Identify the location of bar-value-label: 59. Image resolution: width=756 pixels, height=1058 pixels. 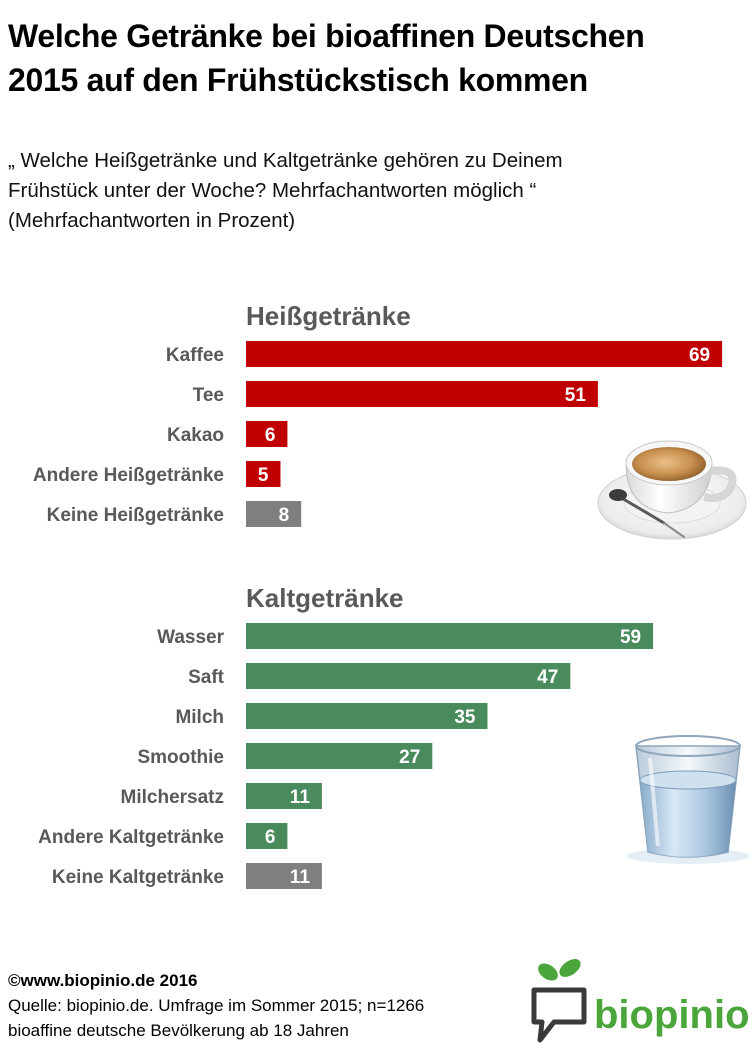
(630, 637).